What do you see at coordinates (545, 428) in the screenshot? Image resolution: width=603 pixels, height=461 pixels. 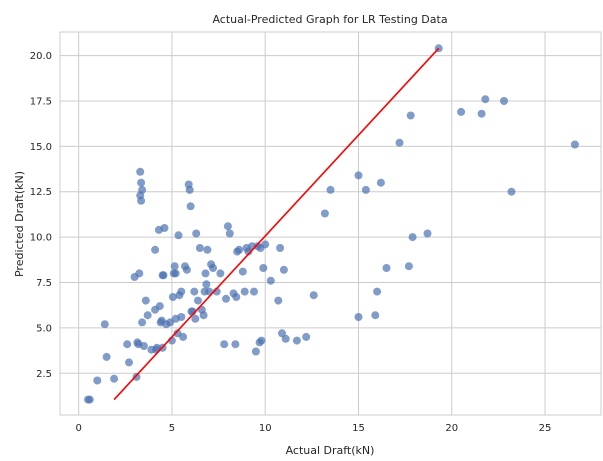 I see `x-tick-label: 25` at bounding box center [545, 428].